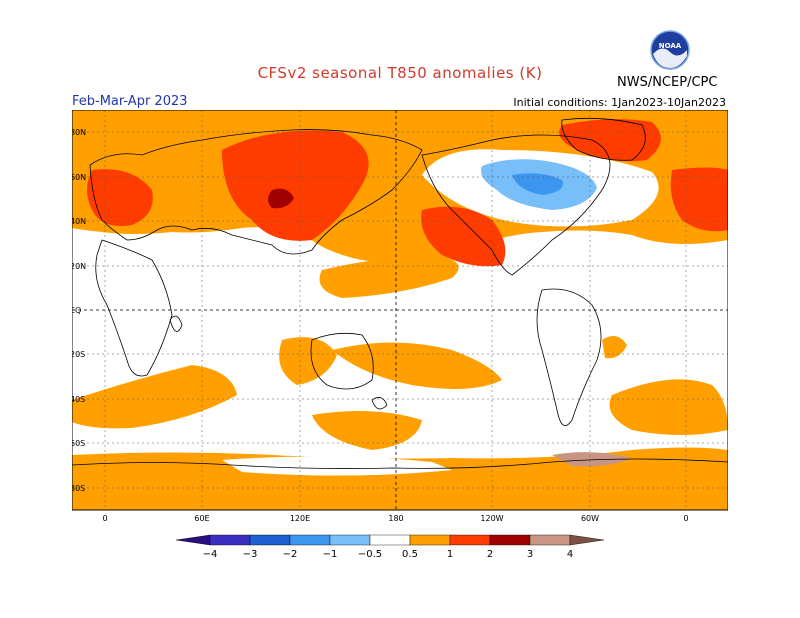 Image resolution: width=800 pixels, height=618 pixels. What do you see at coordinates (670, 46) in the screenshot?
I see `noaa-logo-text: NOAA` at bounding box center [670, 46].